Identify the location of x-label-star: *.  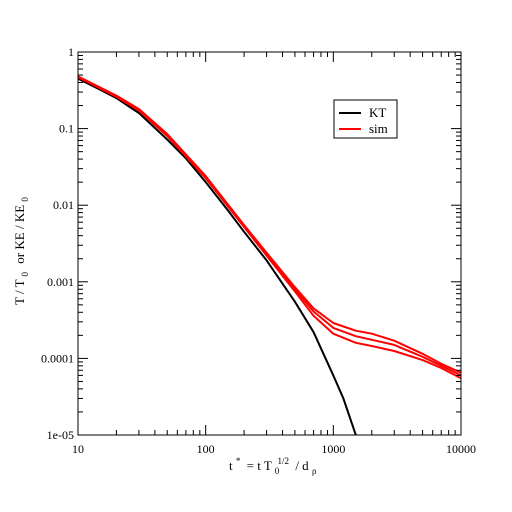
(238, 461).